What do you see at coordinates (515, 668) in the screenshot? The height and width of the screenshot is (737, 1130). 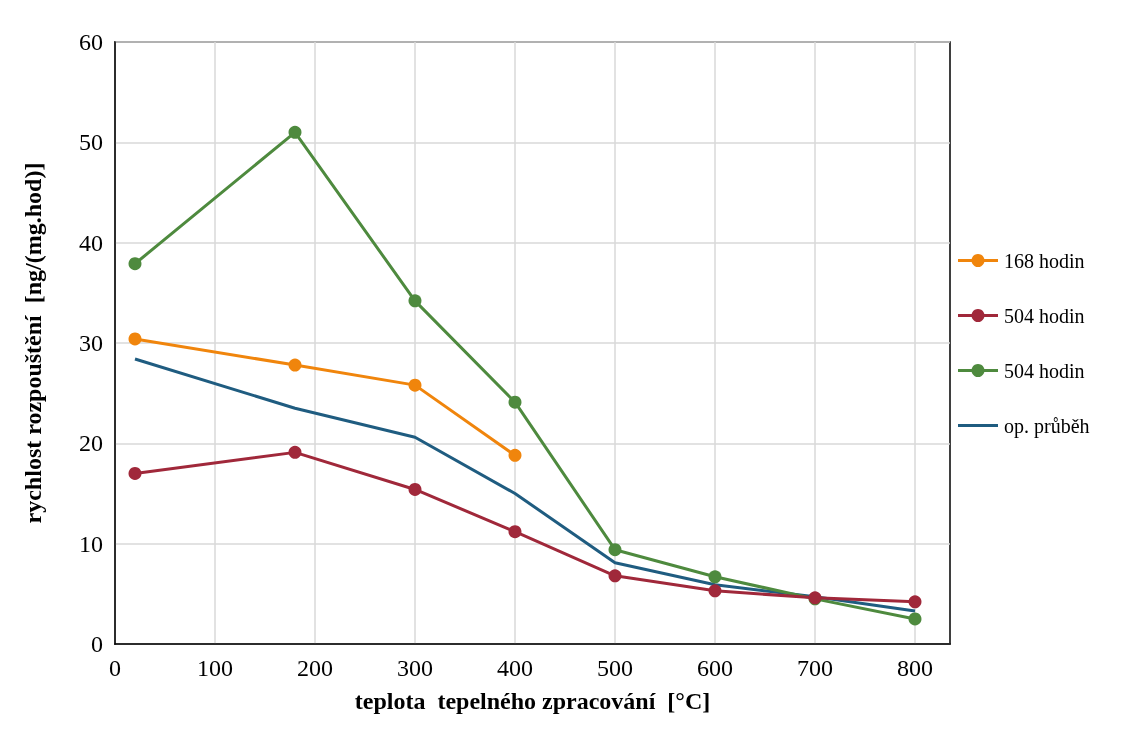 I see `x-tick-label: 400` at bounding box center [515, 668].